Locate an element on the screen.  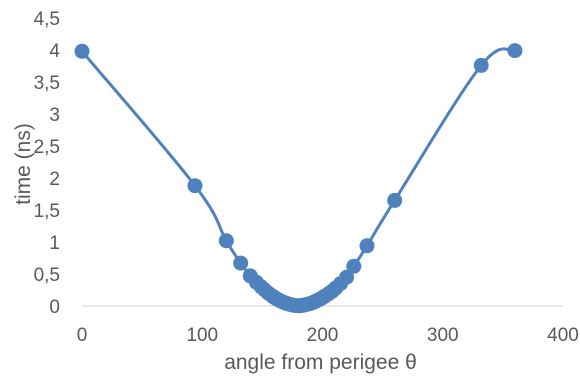
y-tick-label: 4 is located at coordinates (54, 51).